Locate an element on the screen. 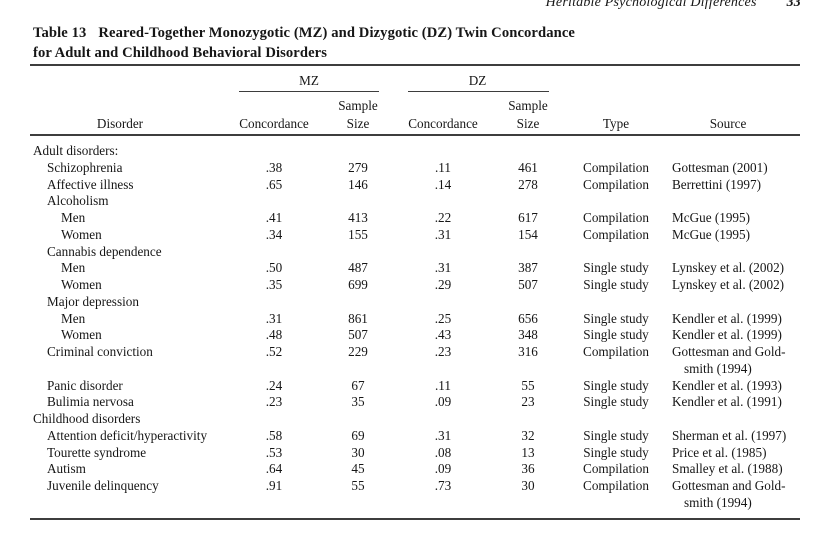  disorder-cell: Affective illness is located at coordinates (90, 184).